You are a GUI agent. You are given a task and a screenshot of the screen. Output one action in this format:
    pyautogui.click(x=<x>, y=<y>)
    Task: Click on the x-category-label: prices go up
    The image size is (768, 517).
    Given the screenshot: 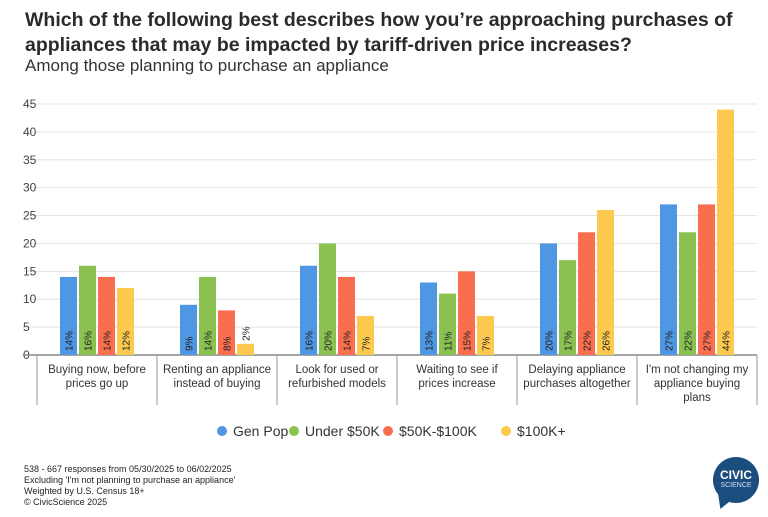 What is the action you would take?
    pyautogui.click(x=97, y=384)
    